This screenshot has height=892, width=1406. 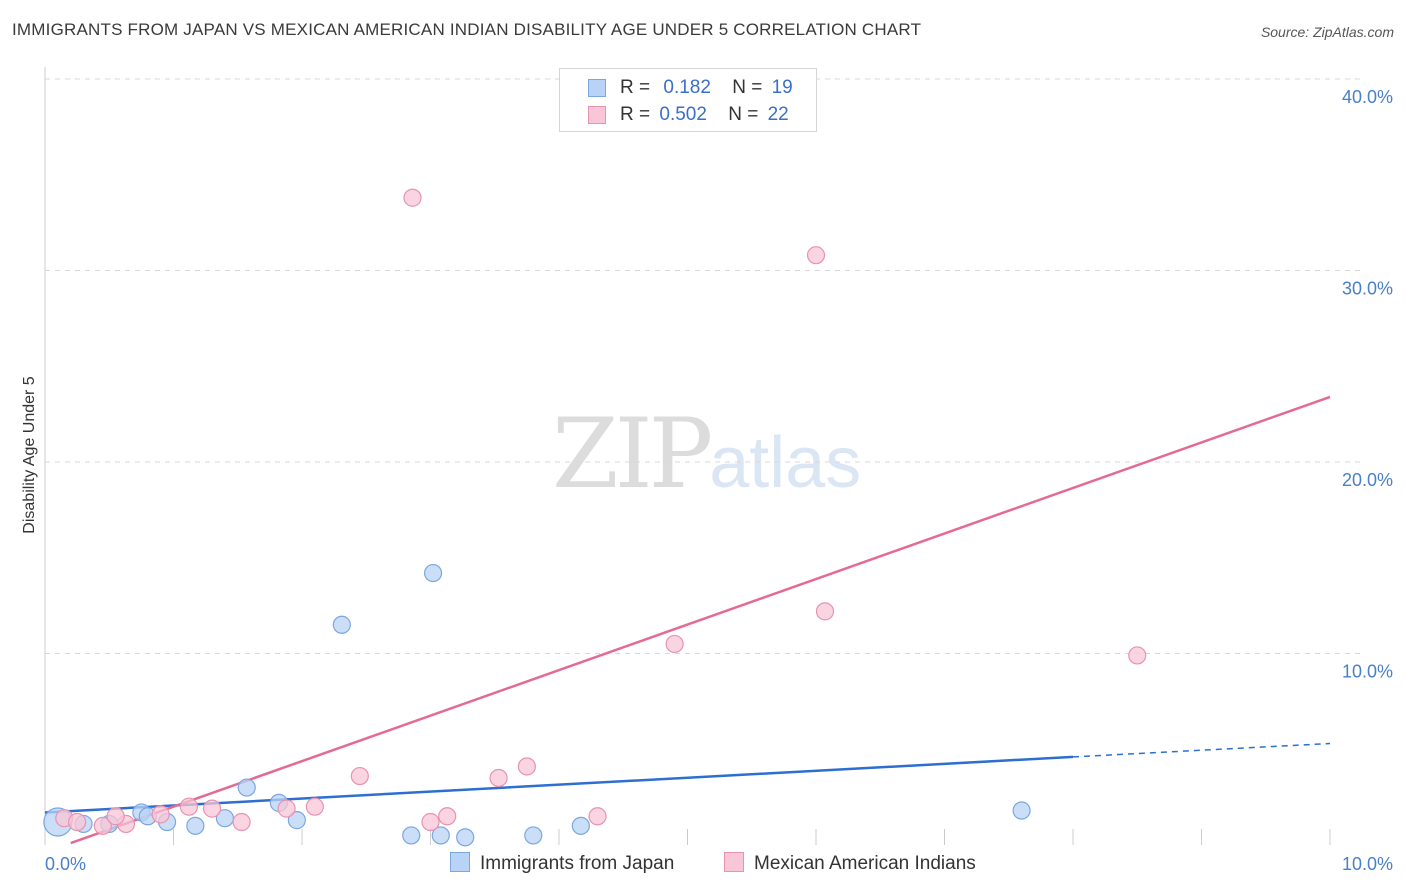 I want to click on legend-r-value-japan: 0.182, so click(x=687, y=87).